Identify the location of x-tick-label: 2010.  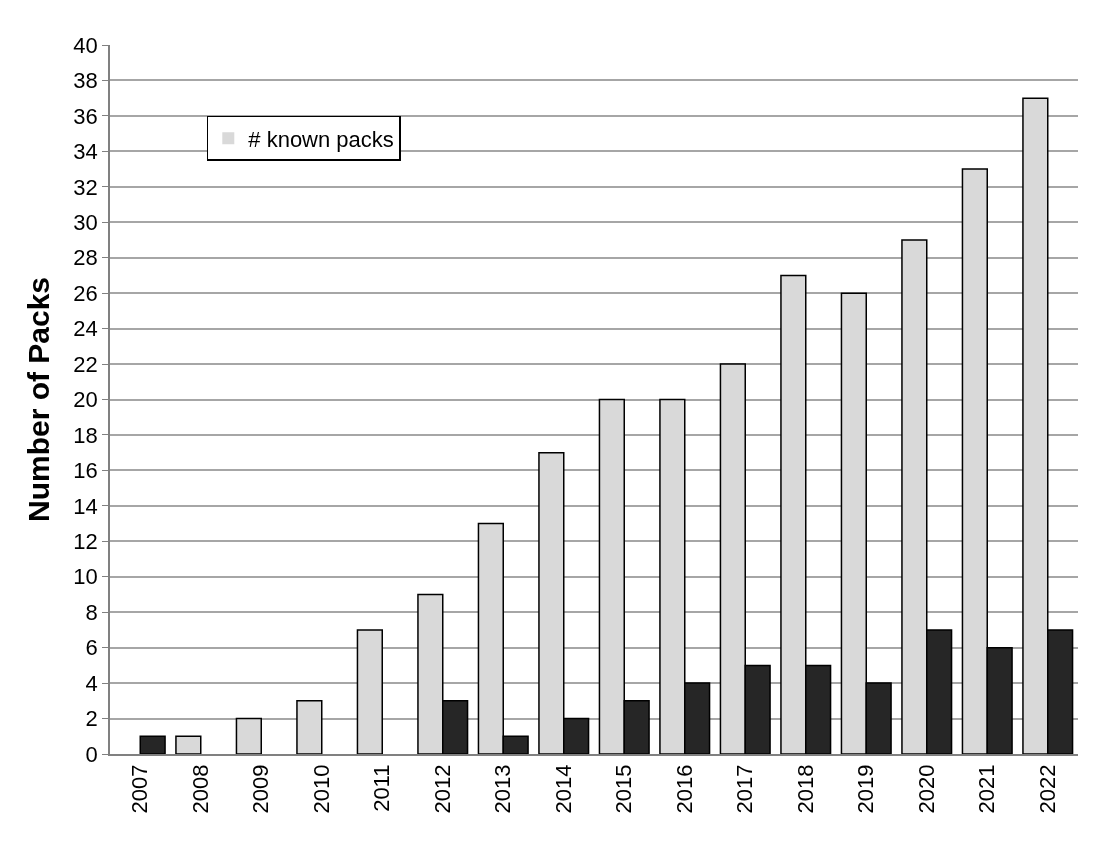
(321, 789).